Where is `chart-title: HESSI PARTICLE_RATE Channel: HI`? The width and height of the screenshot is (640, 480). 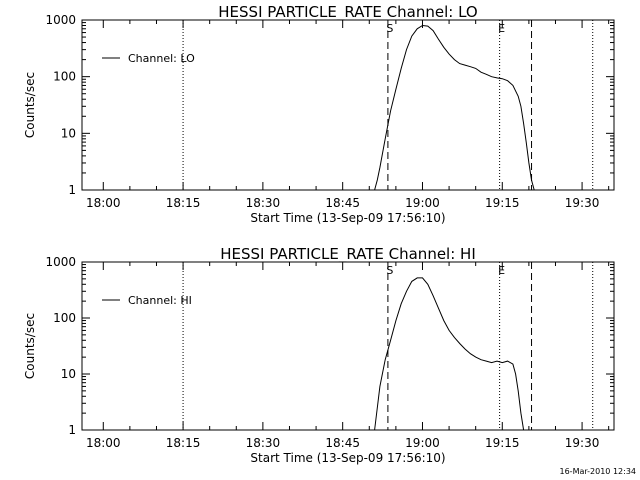 chart-title: HESSI PARTICLE_RATE Channel: HI is located at coordinates (348, 254).